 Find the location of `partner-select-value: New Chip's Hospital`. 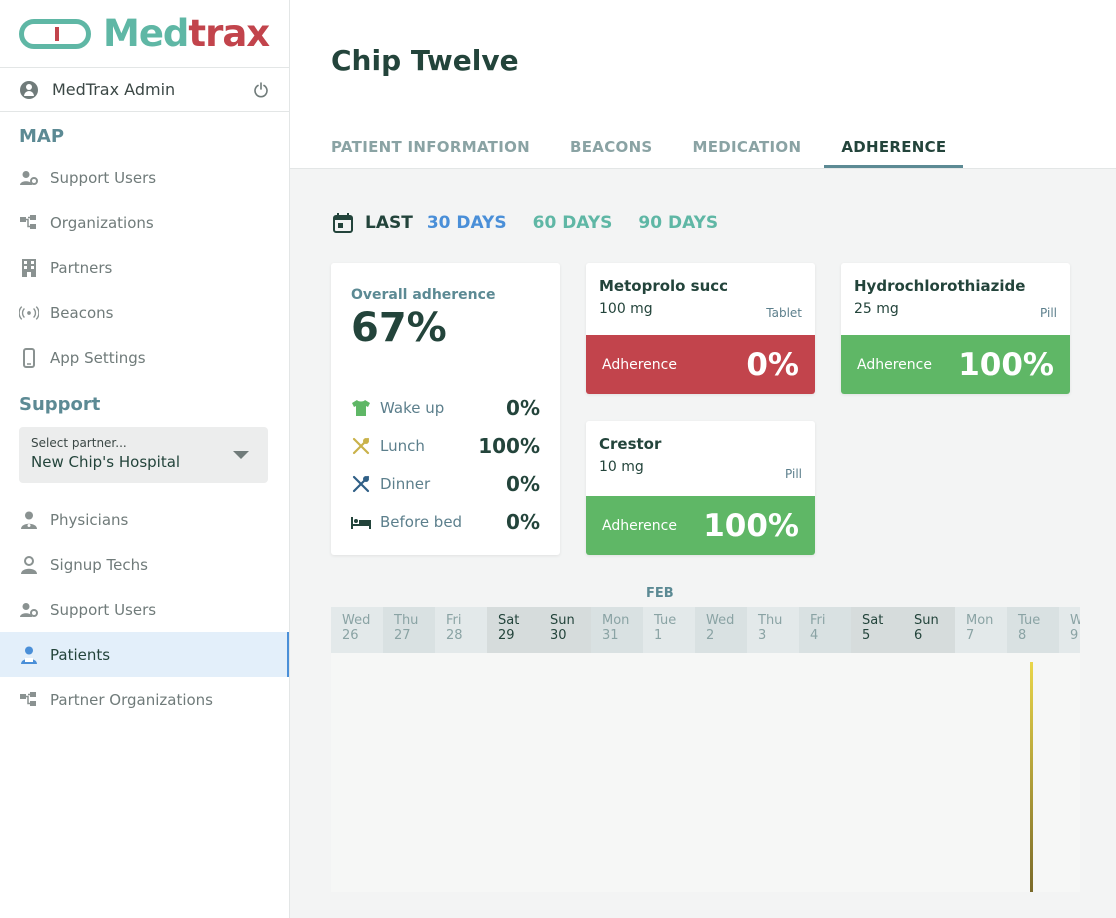

partner-select-value: New Chip's Hospital is located at coordinates (106, 462).